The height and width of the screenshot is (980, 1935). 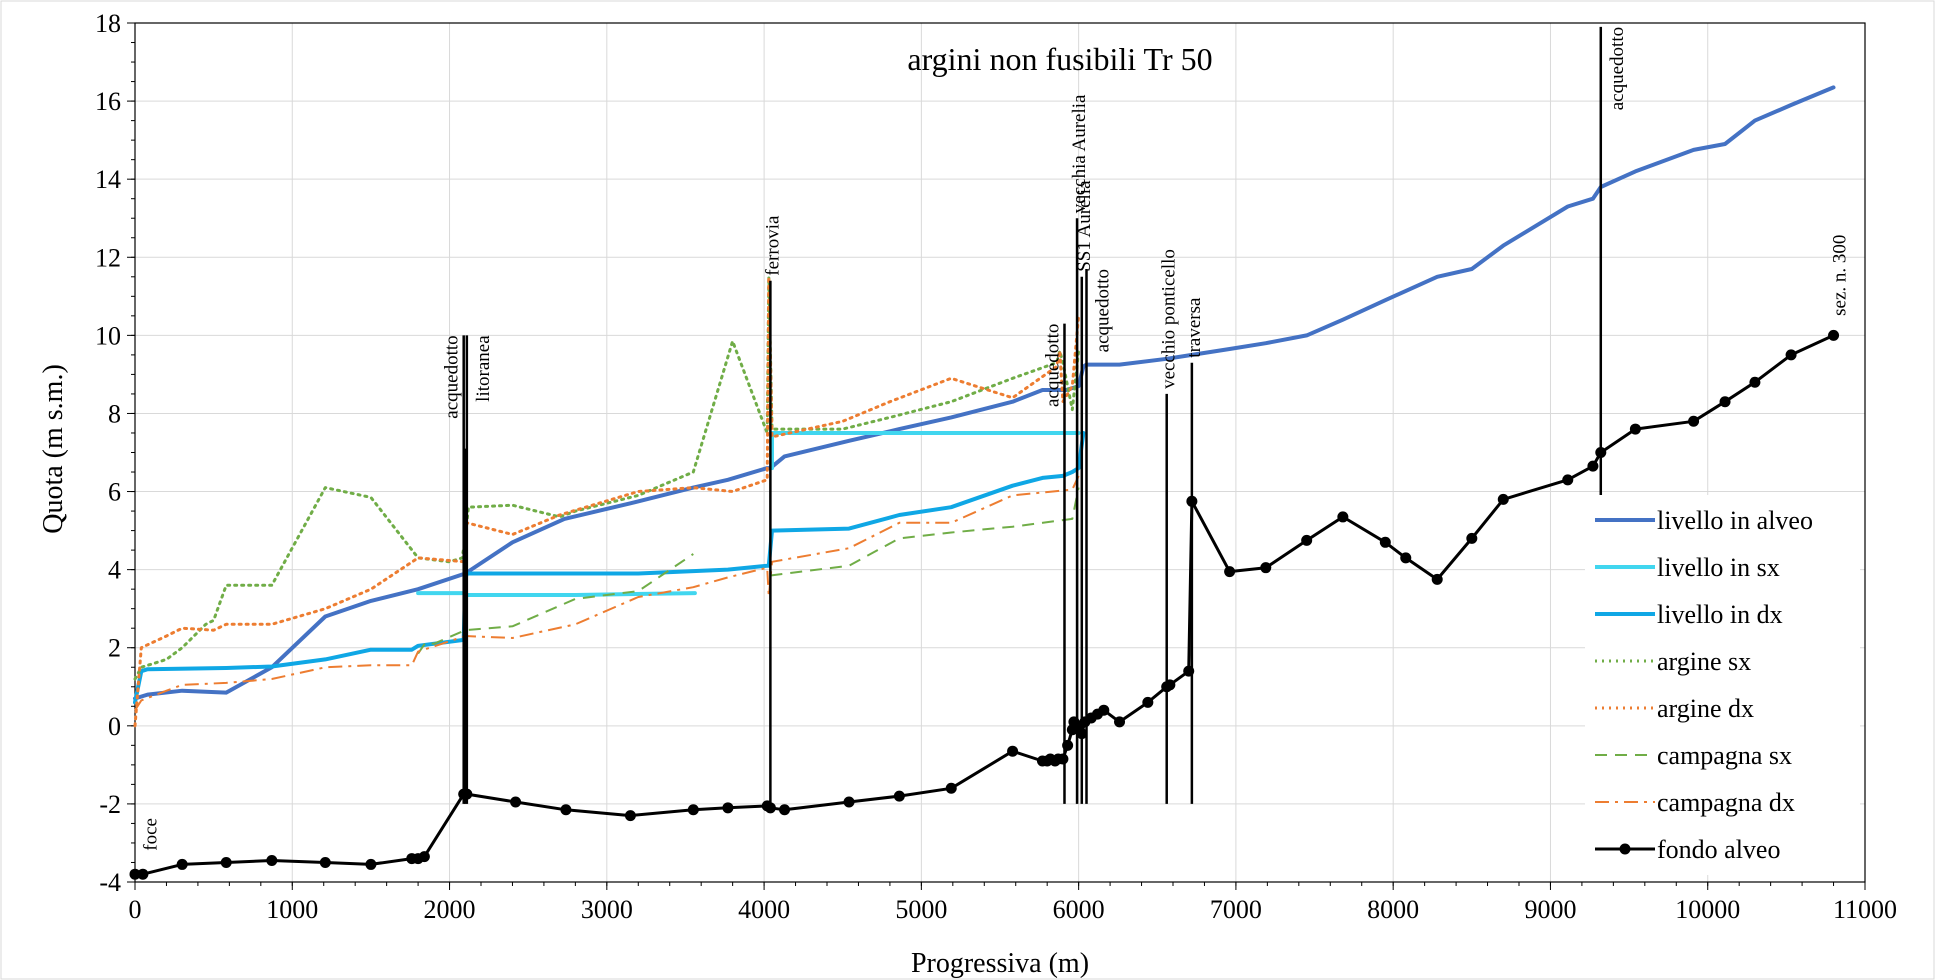 I want to click on structure-marker-label: SS1 Aurelia, so click(x=1084, y=226).